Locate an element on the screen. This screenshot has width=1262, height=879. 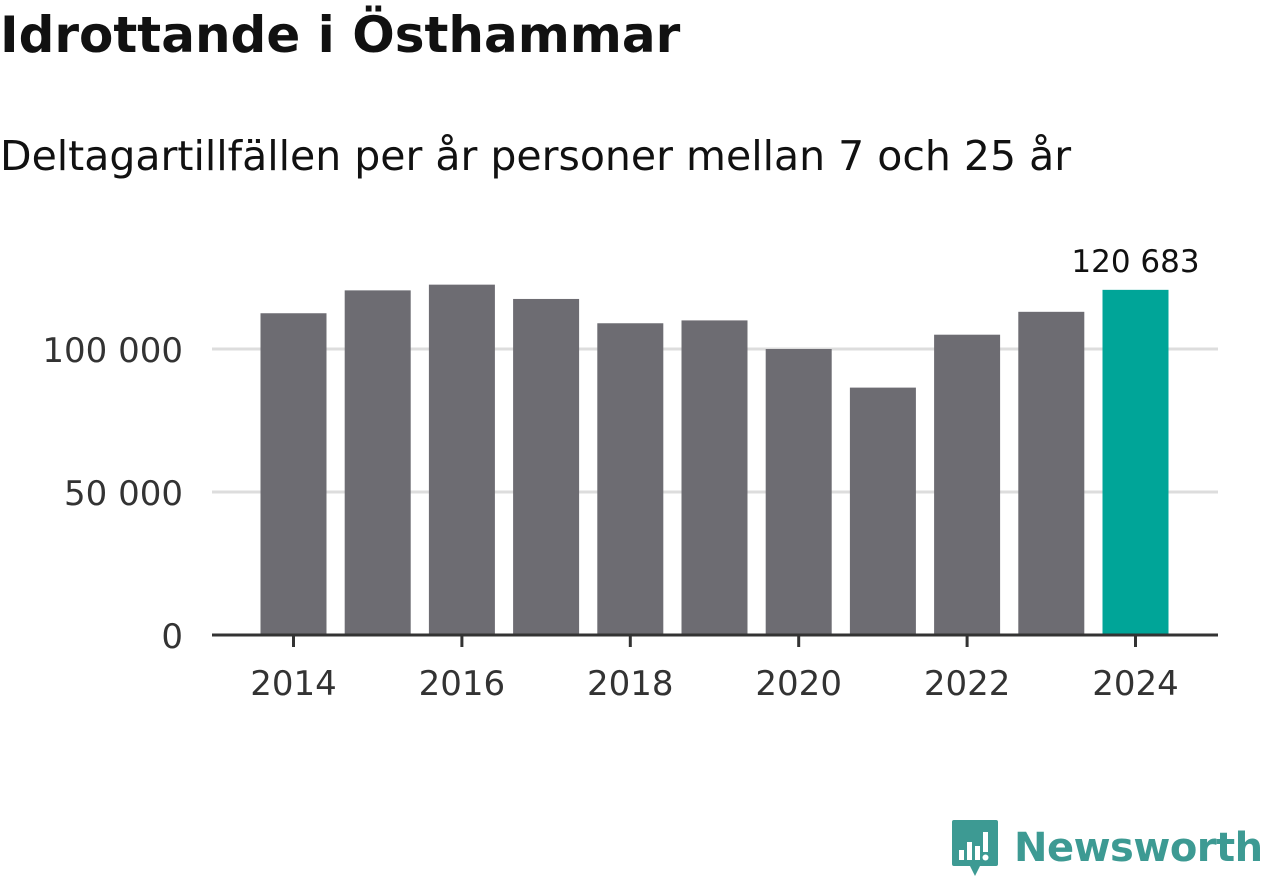
newsworthy-logo: Newsworthy is located at coordinates (1106, 848).